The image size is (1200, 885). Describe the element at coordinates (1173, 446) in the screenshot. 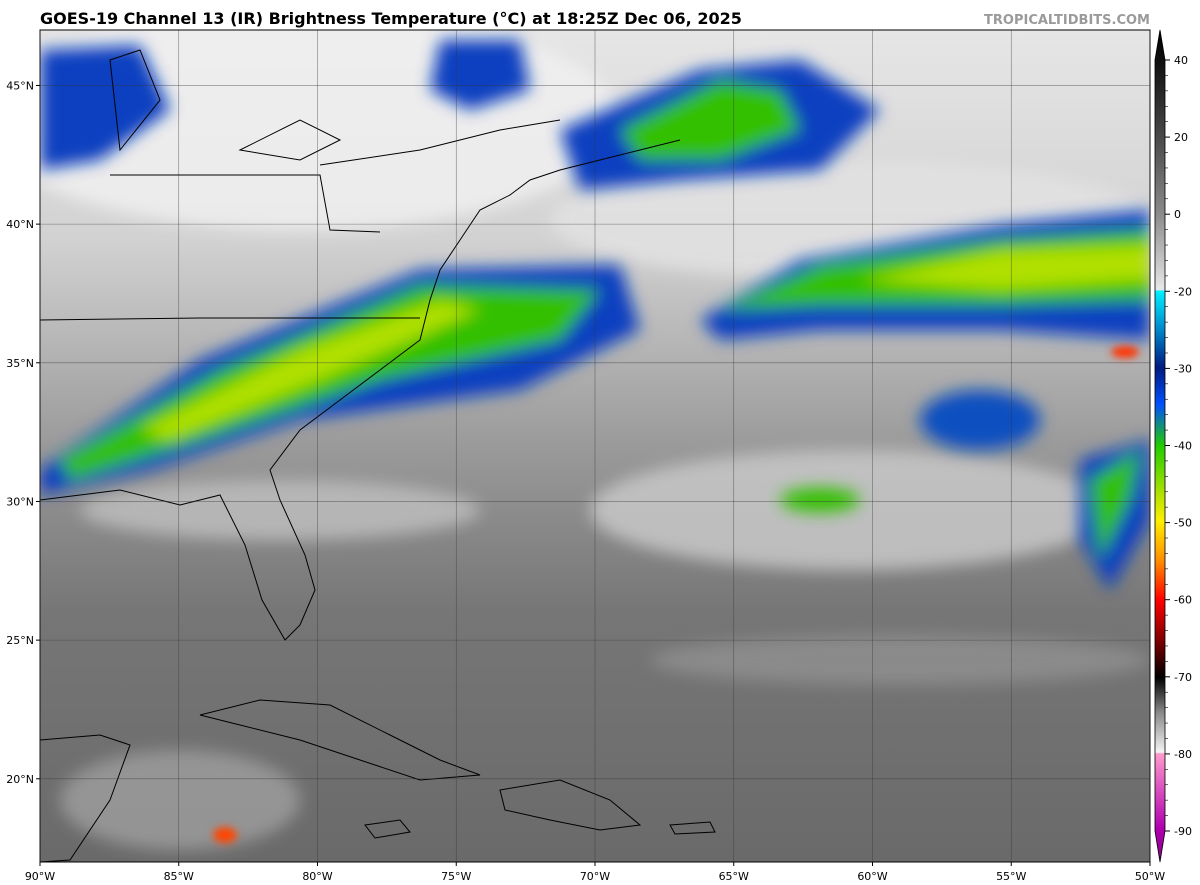

I see `colorbar: 40 20 0 -20 -30 -40 -50 -60 -70 -80 -90` at that location.